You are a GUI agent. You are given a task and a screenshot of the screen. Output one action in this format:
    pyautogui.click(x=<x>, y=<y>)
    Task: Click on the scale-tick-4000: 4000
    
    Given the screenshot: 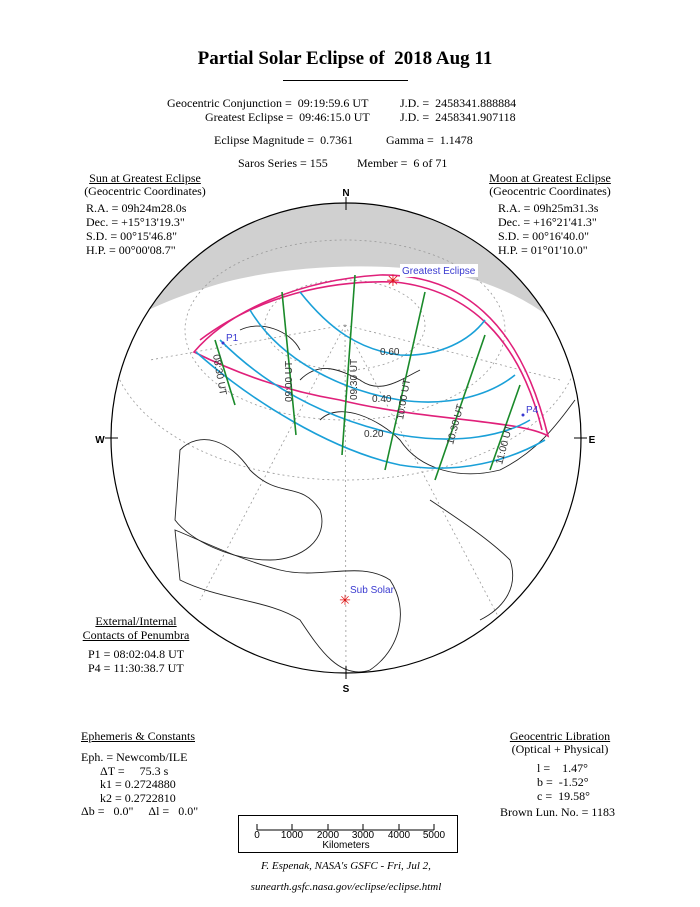 What is the action you would take?
    pyautogui.click(x=399, y=835)
    